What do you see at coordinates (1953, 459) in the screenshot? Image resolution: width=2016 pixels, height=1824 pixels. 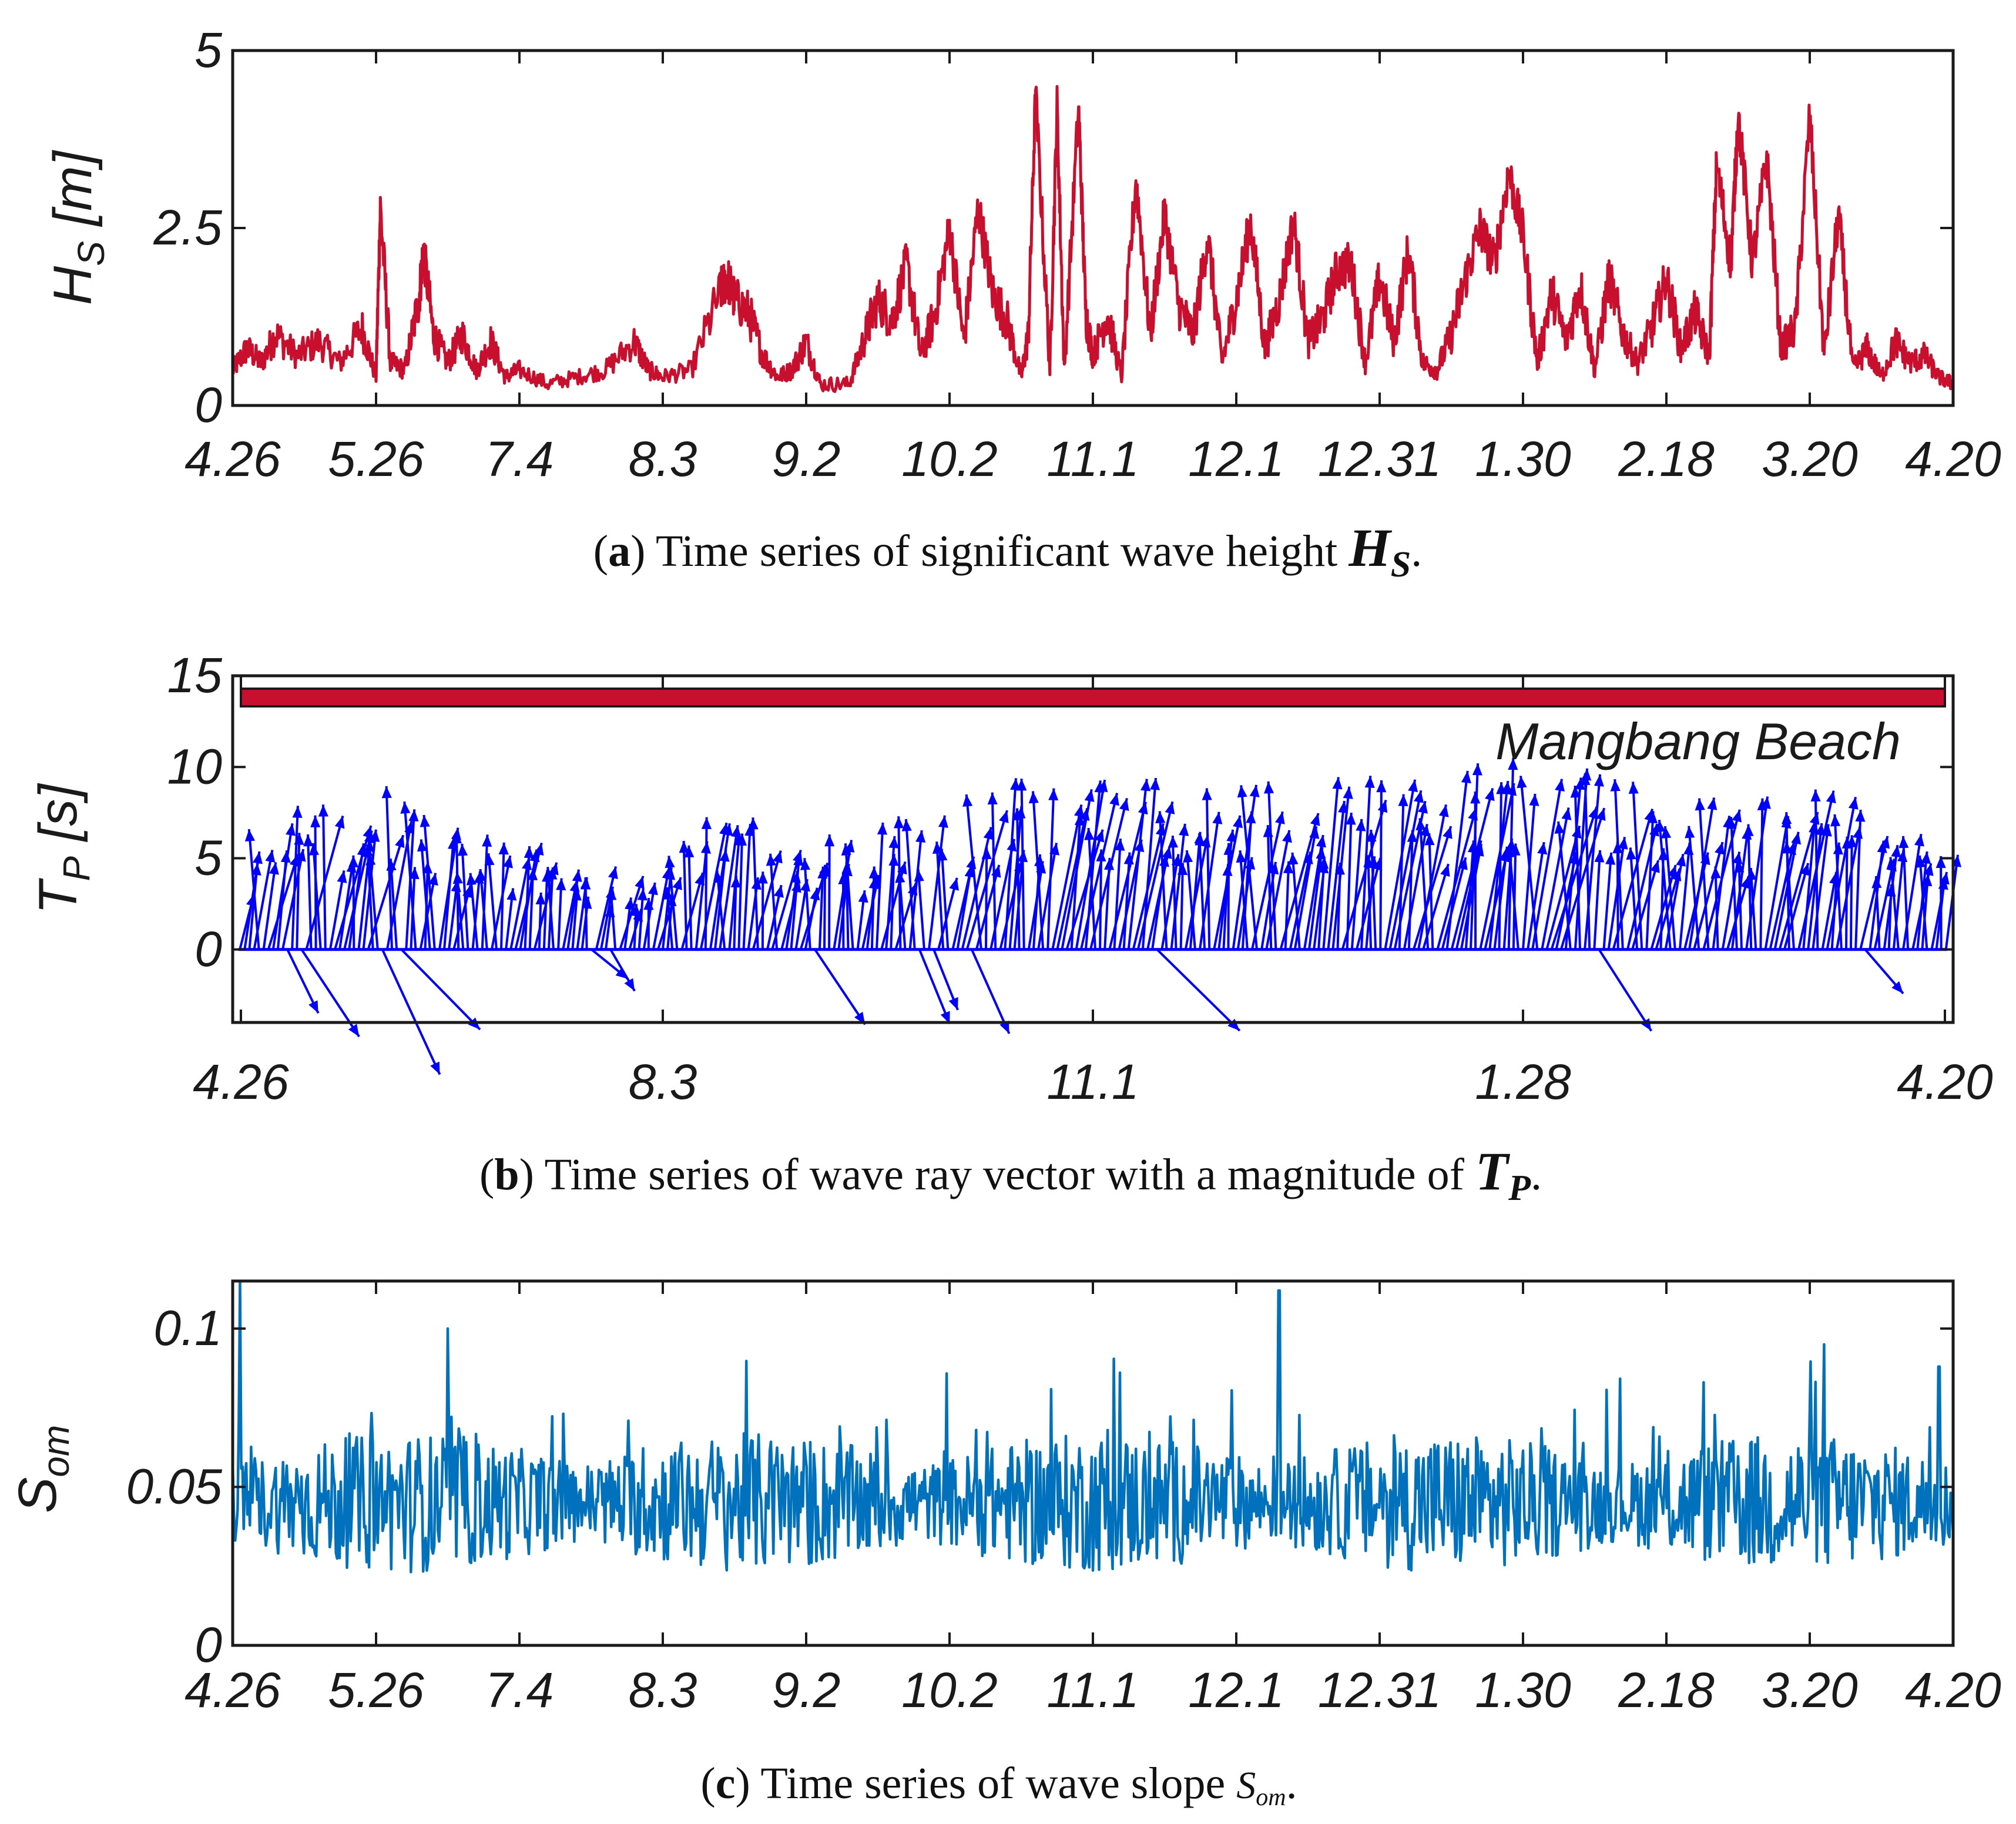 I see `x-tick-label: 4.20` at bounding box center [1953, 459].